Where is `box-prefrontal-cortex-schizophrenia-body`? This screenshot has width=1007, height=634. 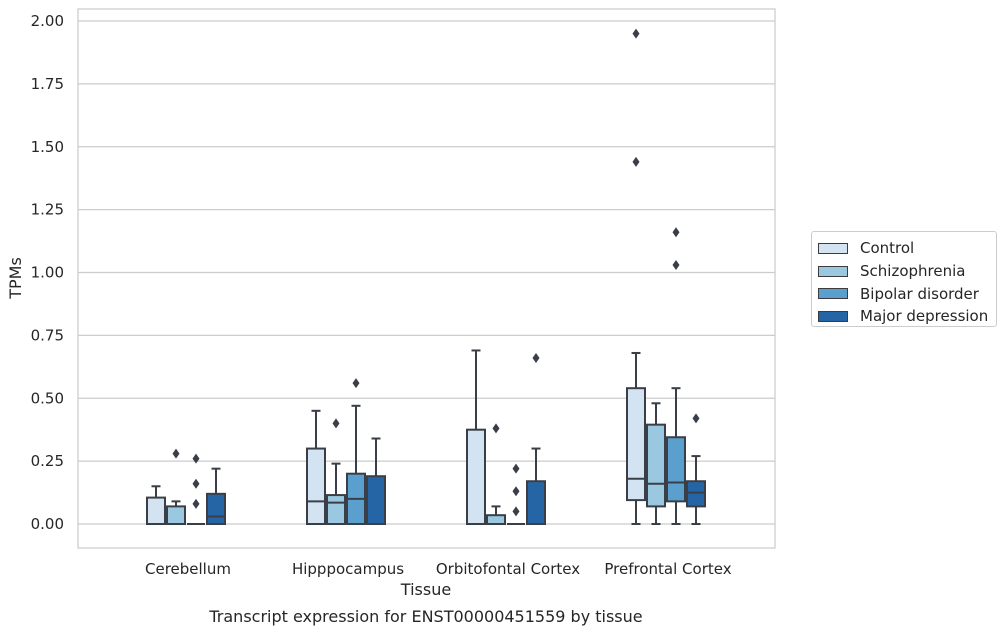 box-prefrontal-cortex-schizophrenia-body is located at coordinates (656, 465).